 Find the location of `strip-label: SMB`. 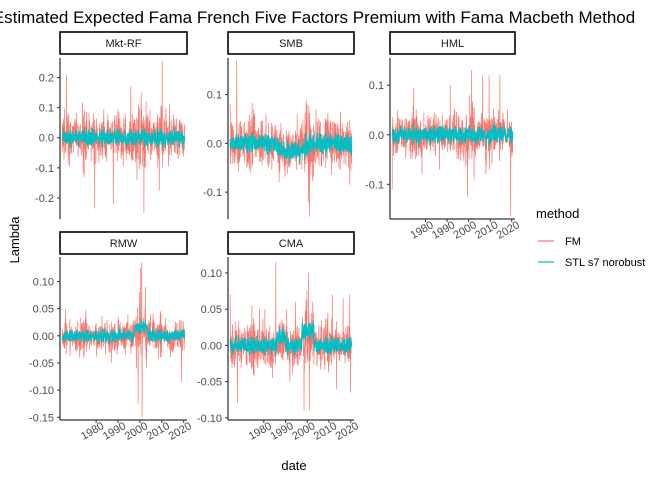

strip-label: SMB is located at coordinates (291, 44).